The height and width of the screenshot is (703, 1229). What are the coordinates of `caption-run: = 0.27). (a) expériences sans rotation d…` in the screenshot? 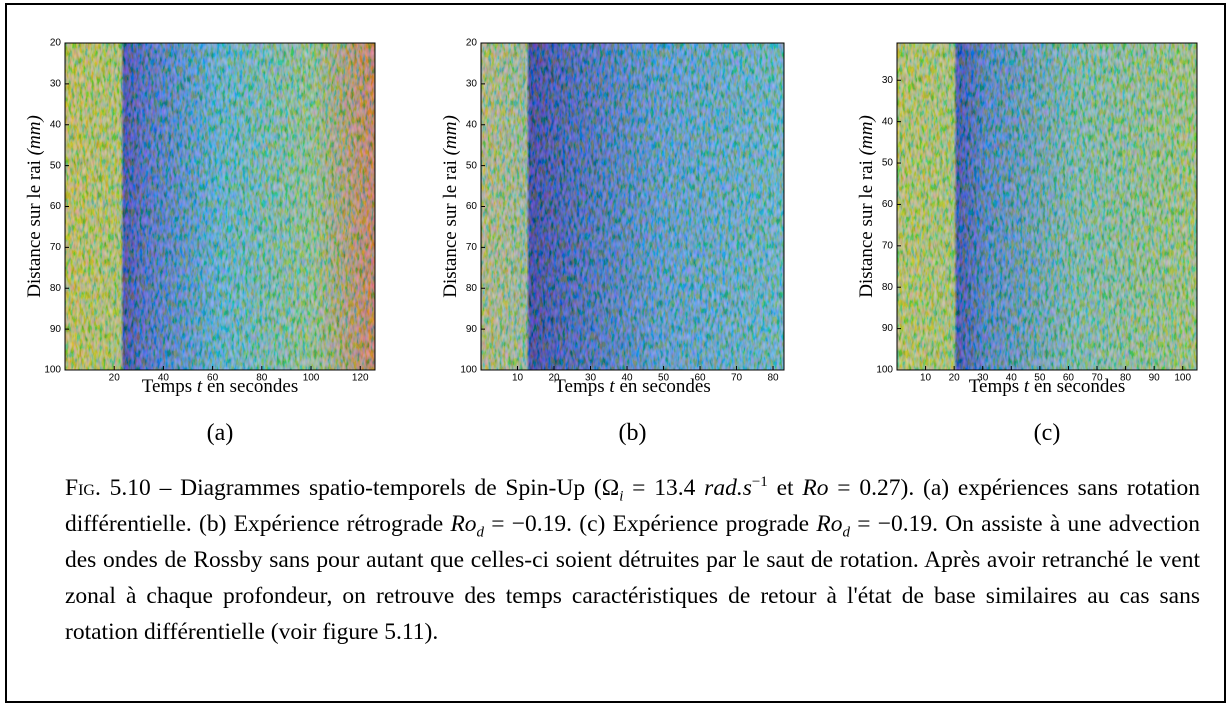 It's located at (632, 506).